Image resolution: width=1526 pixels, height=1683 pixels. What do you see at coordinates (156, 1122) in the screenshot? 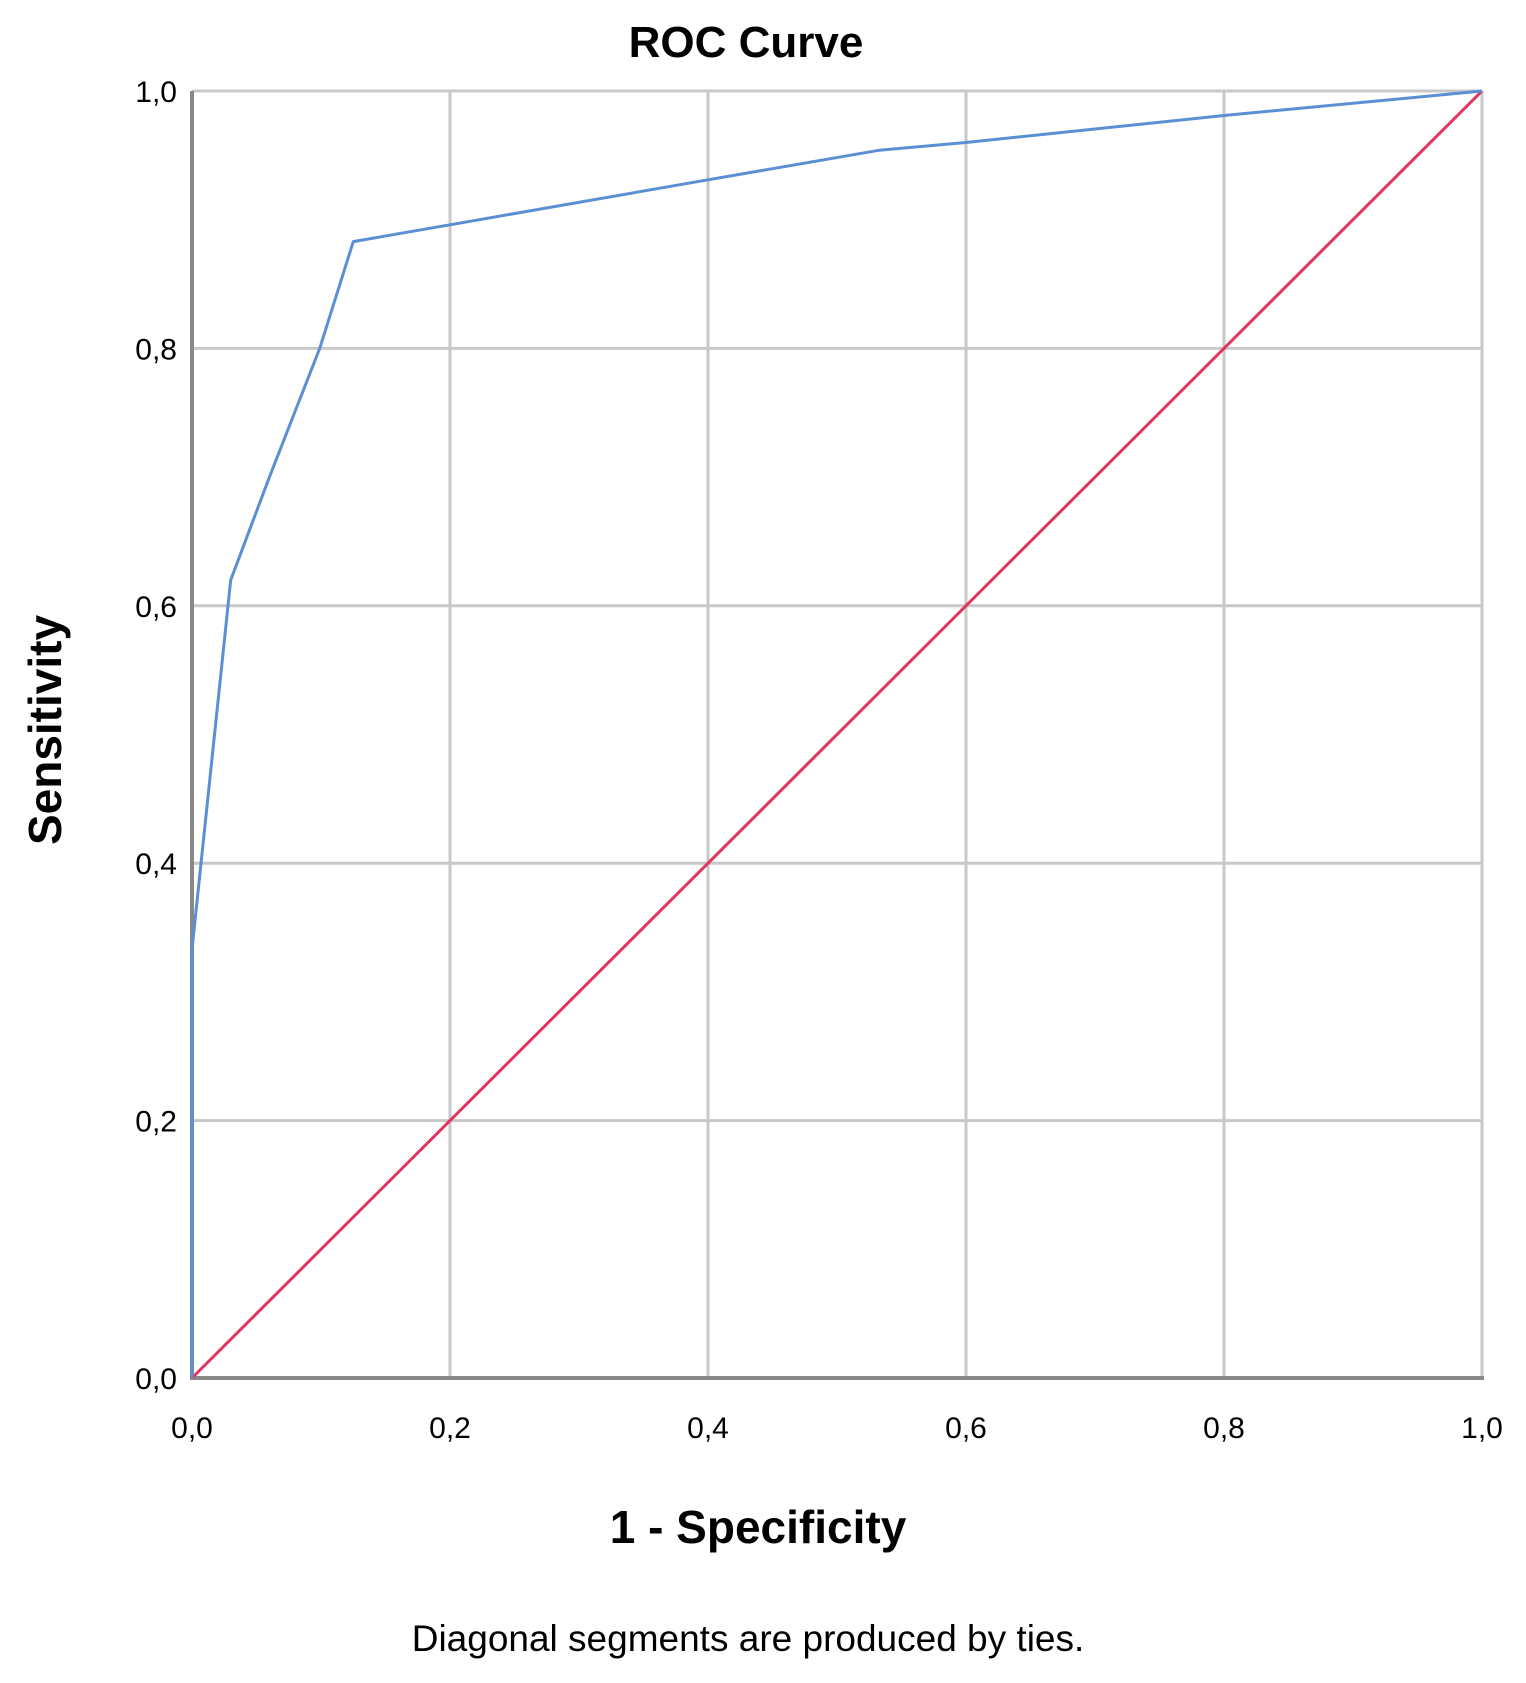
I see `y-tick-label: 0,2` at bounding box center [156, 1122].